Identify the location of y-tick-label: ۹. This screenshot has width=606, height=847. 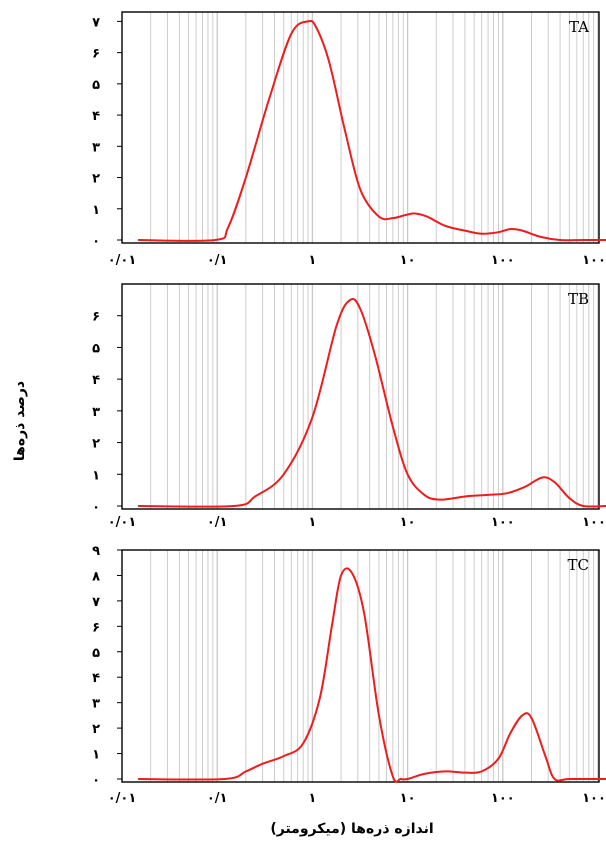
(96, 551).